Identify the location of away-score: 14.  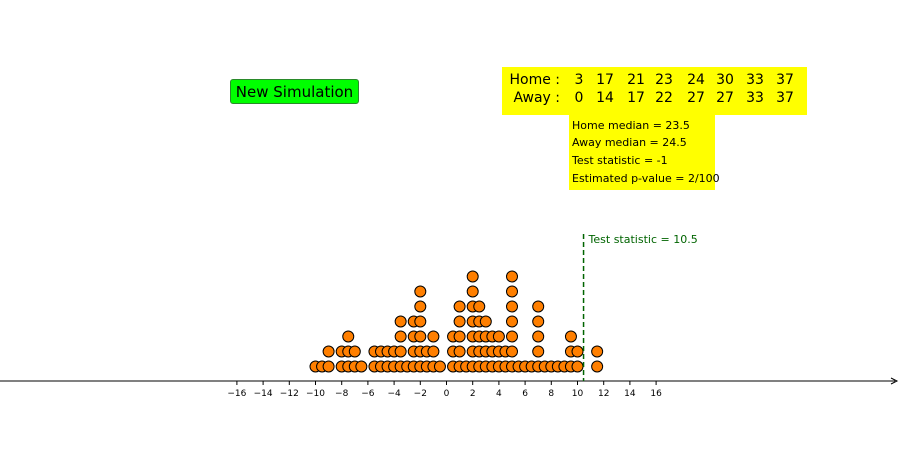
(605, 98).